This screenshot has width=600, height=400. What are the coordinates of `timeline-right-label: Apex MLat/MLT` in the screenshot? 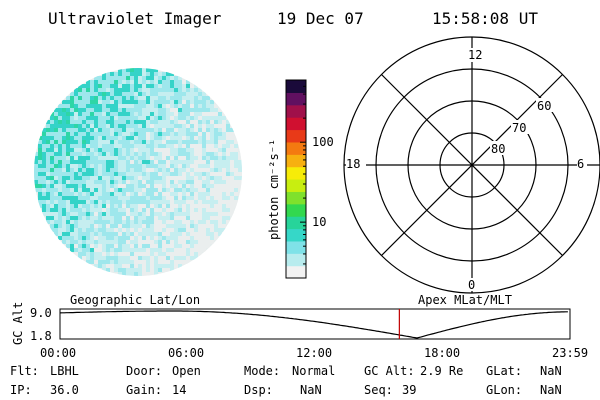 It's located at (465, 300).